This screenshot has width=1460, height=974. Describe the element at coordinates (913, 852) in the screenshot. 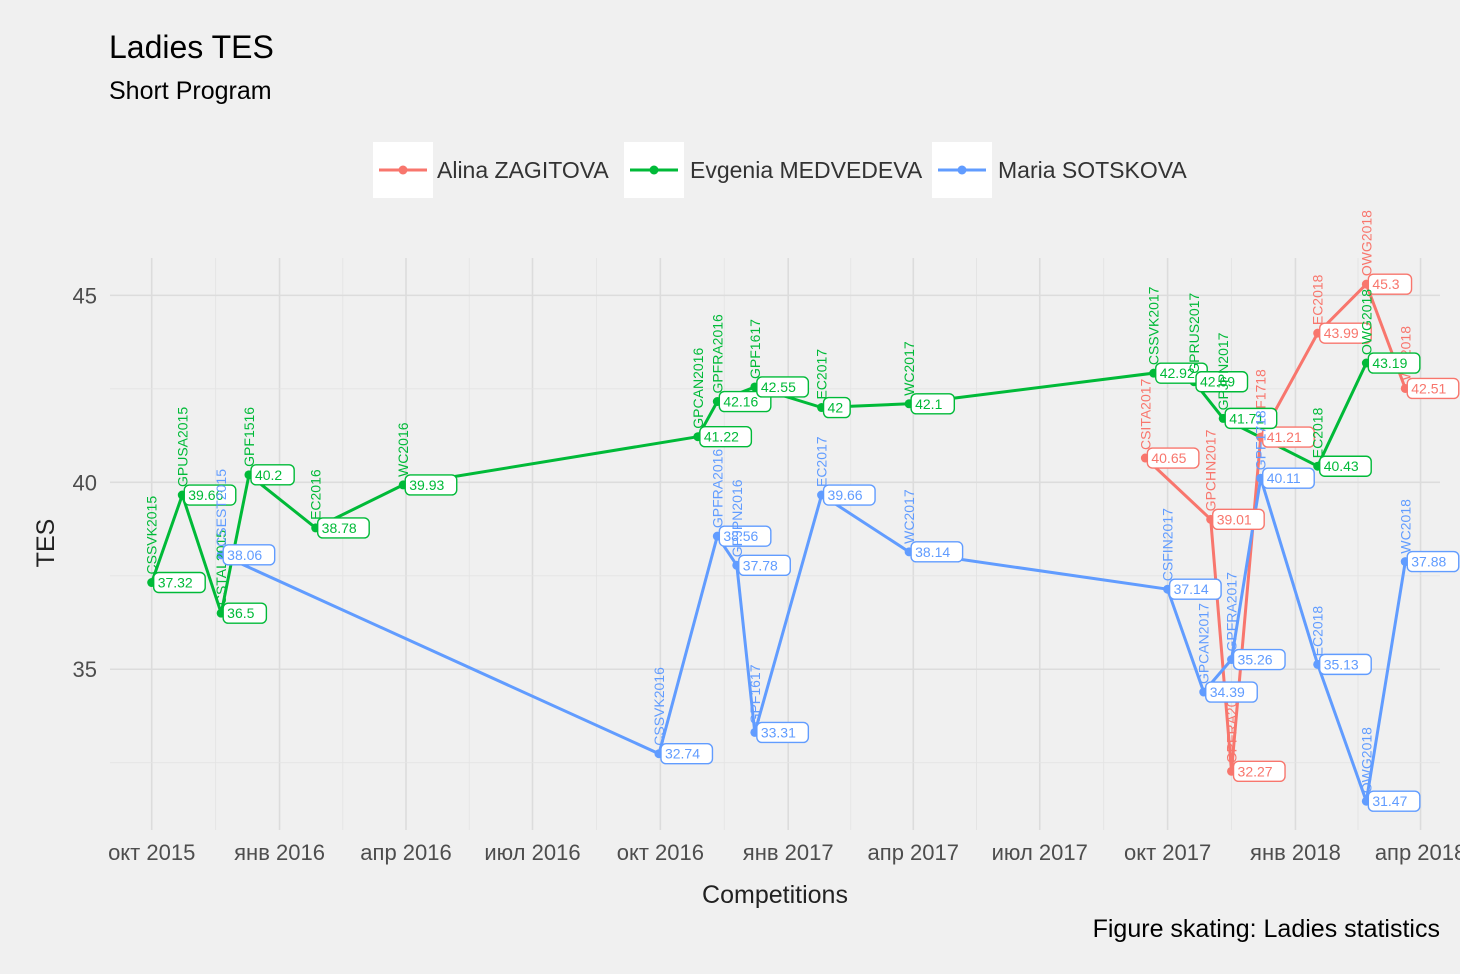

I see `x-tick-label: апр 2017` at that location.